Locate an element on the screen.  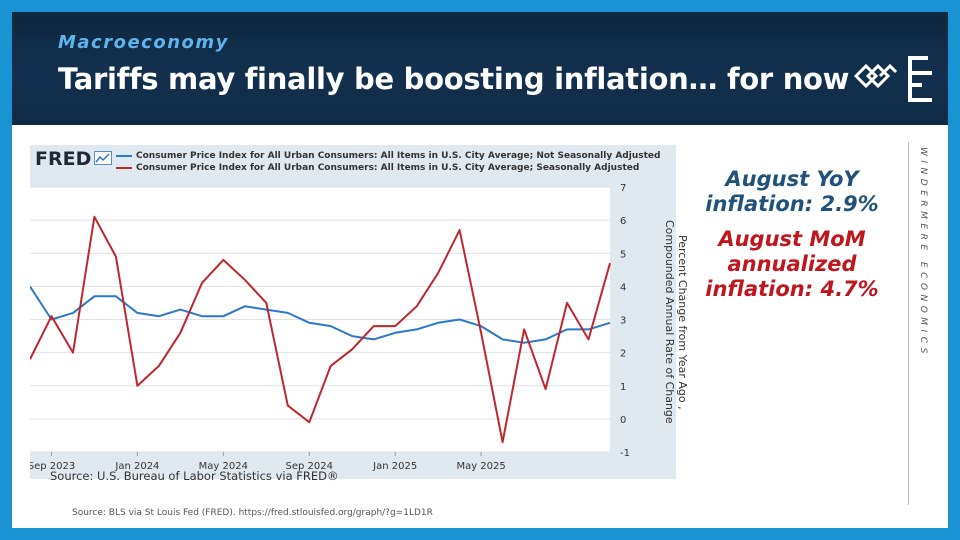
yoy-callout: August YoY inflation: 2.9% is located at coordinates (792, 192).